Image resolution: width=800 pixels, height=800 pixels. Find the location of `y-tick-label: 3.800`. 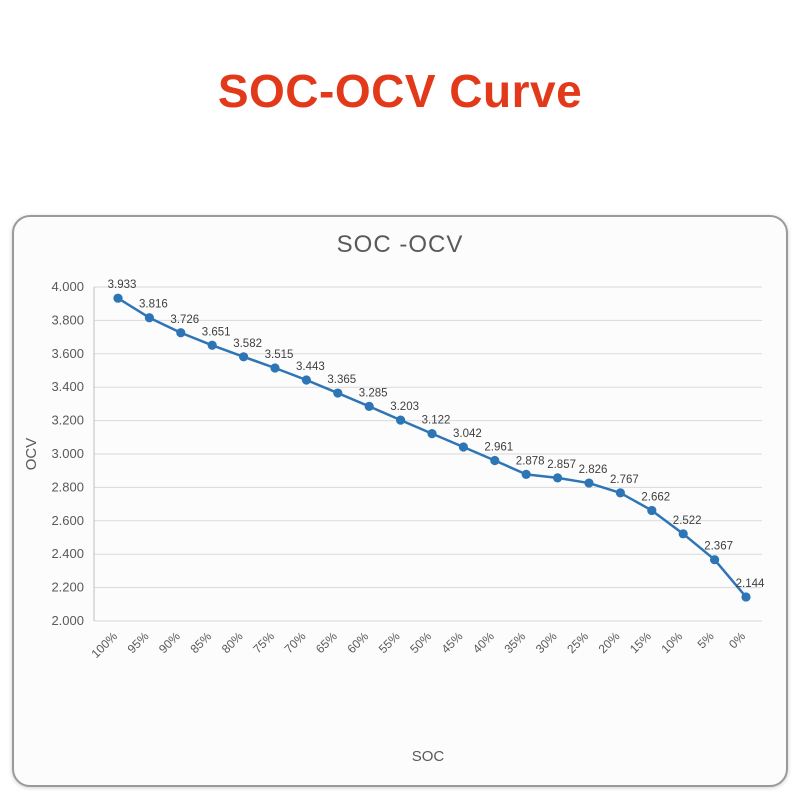

y-tick-label: 3.800 is located at coordinates (67, 319).